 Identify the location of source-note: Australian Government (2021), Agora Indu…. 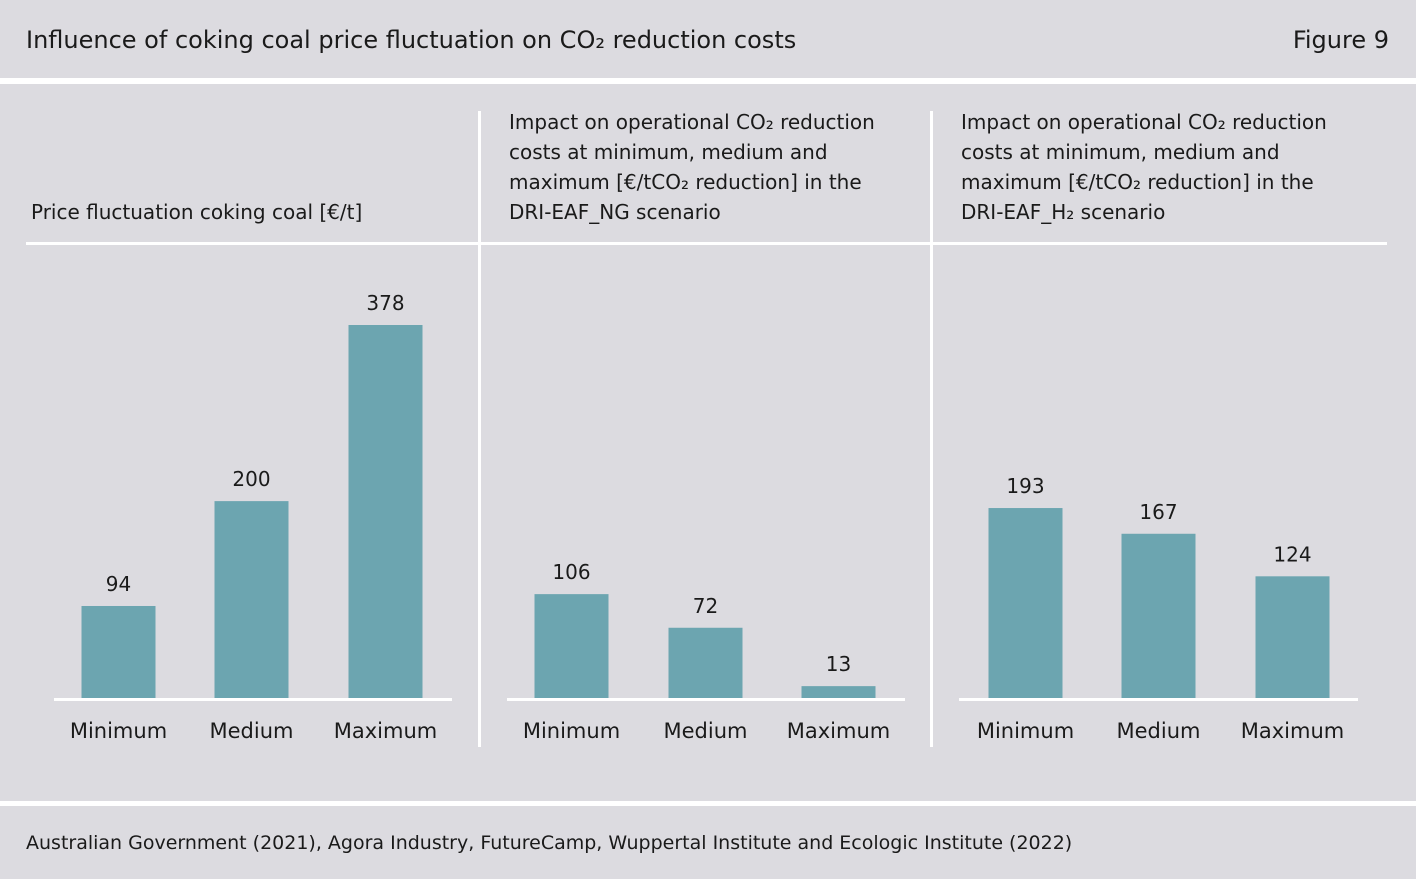
(549, 843).